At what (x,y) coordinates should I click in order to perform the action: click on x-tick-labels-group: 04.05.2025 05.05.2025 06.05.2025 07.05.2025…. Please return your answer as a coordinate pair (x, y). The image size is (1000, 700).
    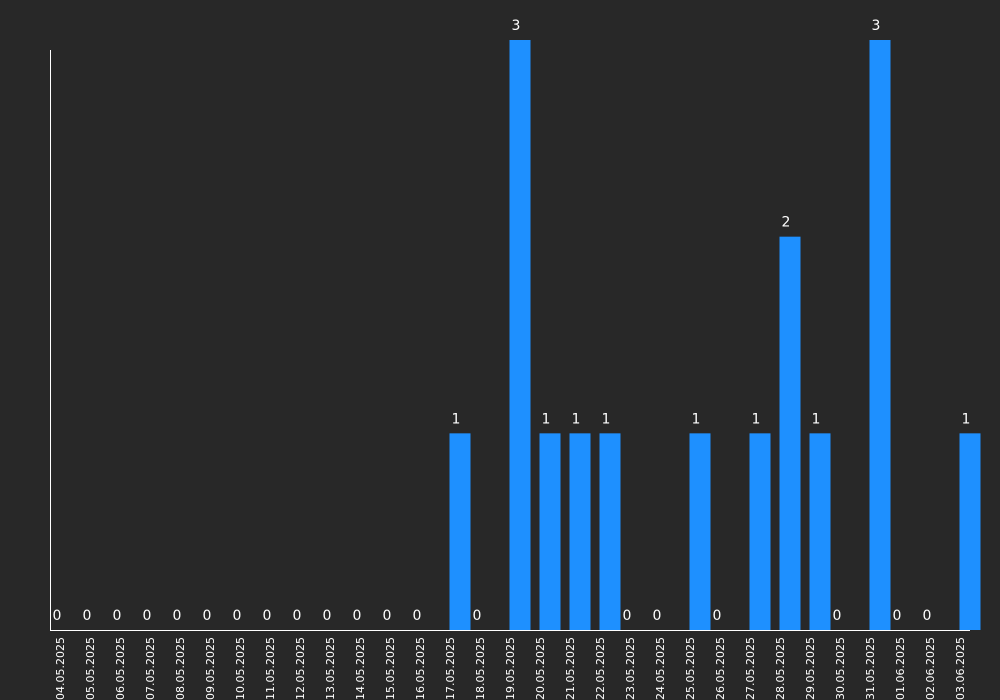
    Looking at the image, I should click on (510, 668).